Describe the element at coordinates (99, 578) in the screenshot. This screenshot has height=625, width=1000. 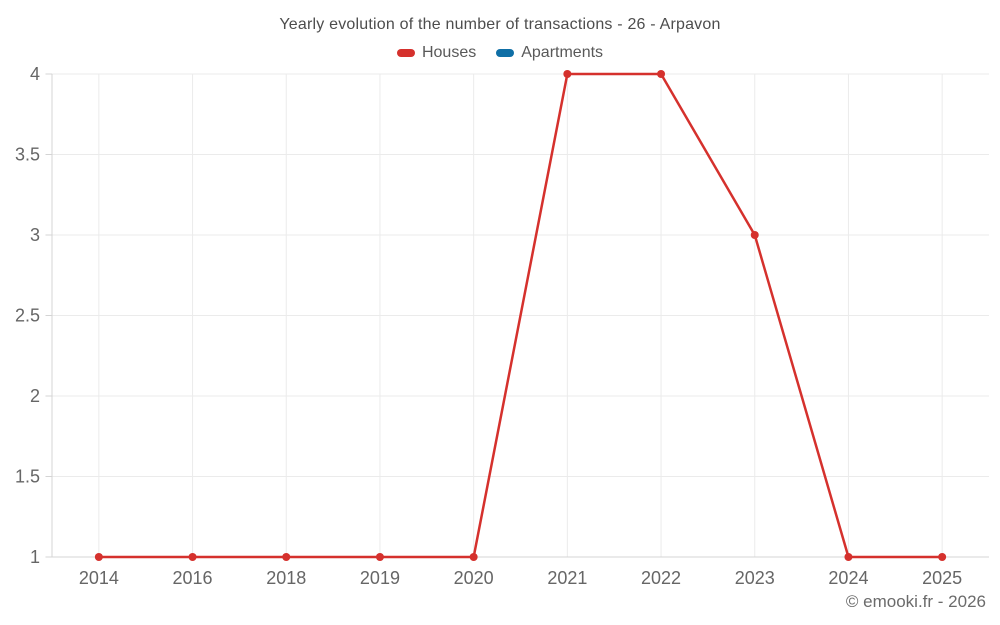
I see `x-tick-label: 2014` at that location.